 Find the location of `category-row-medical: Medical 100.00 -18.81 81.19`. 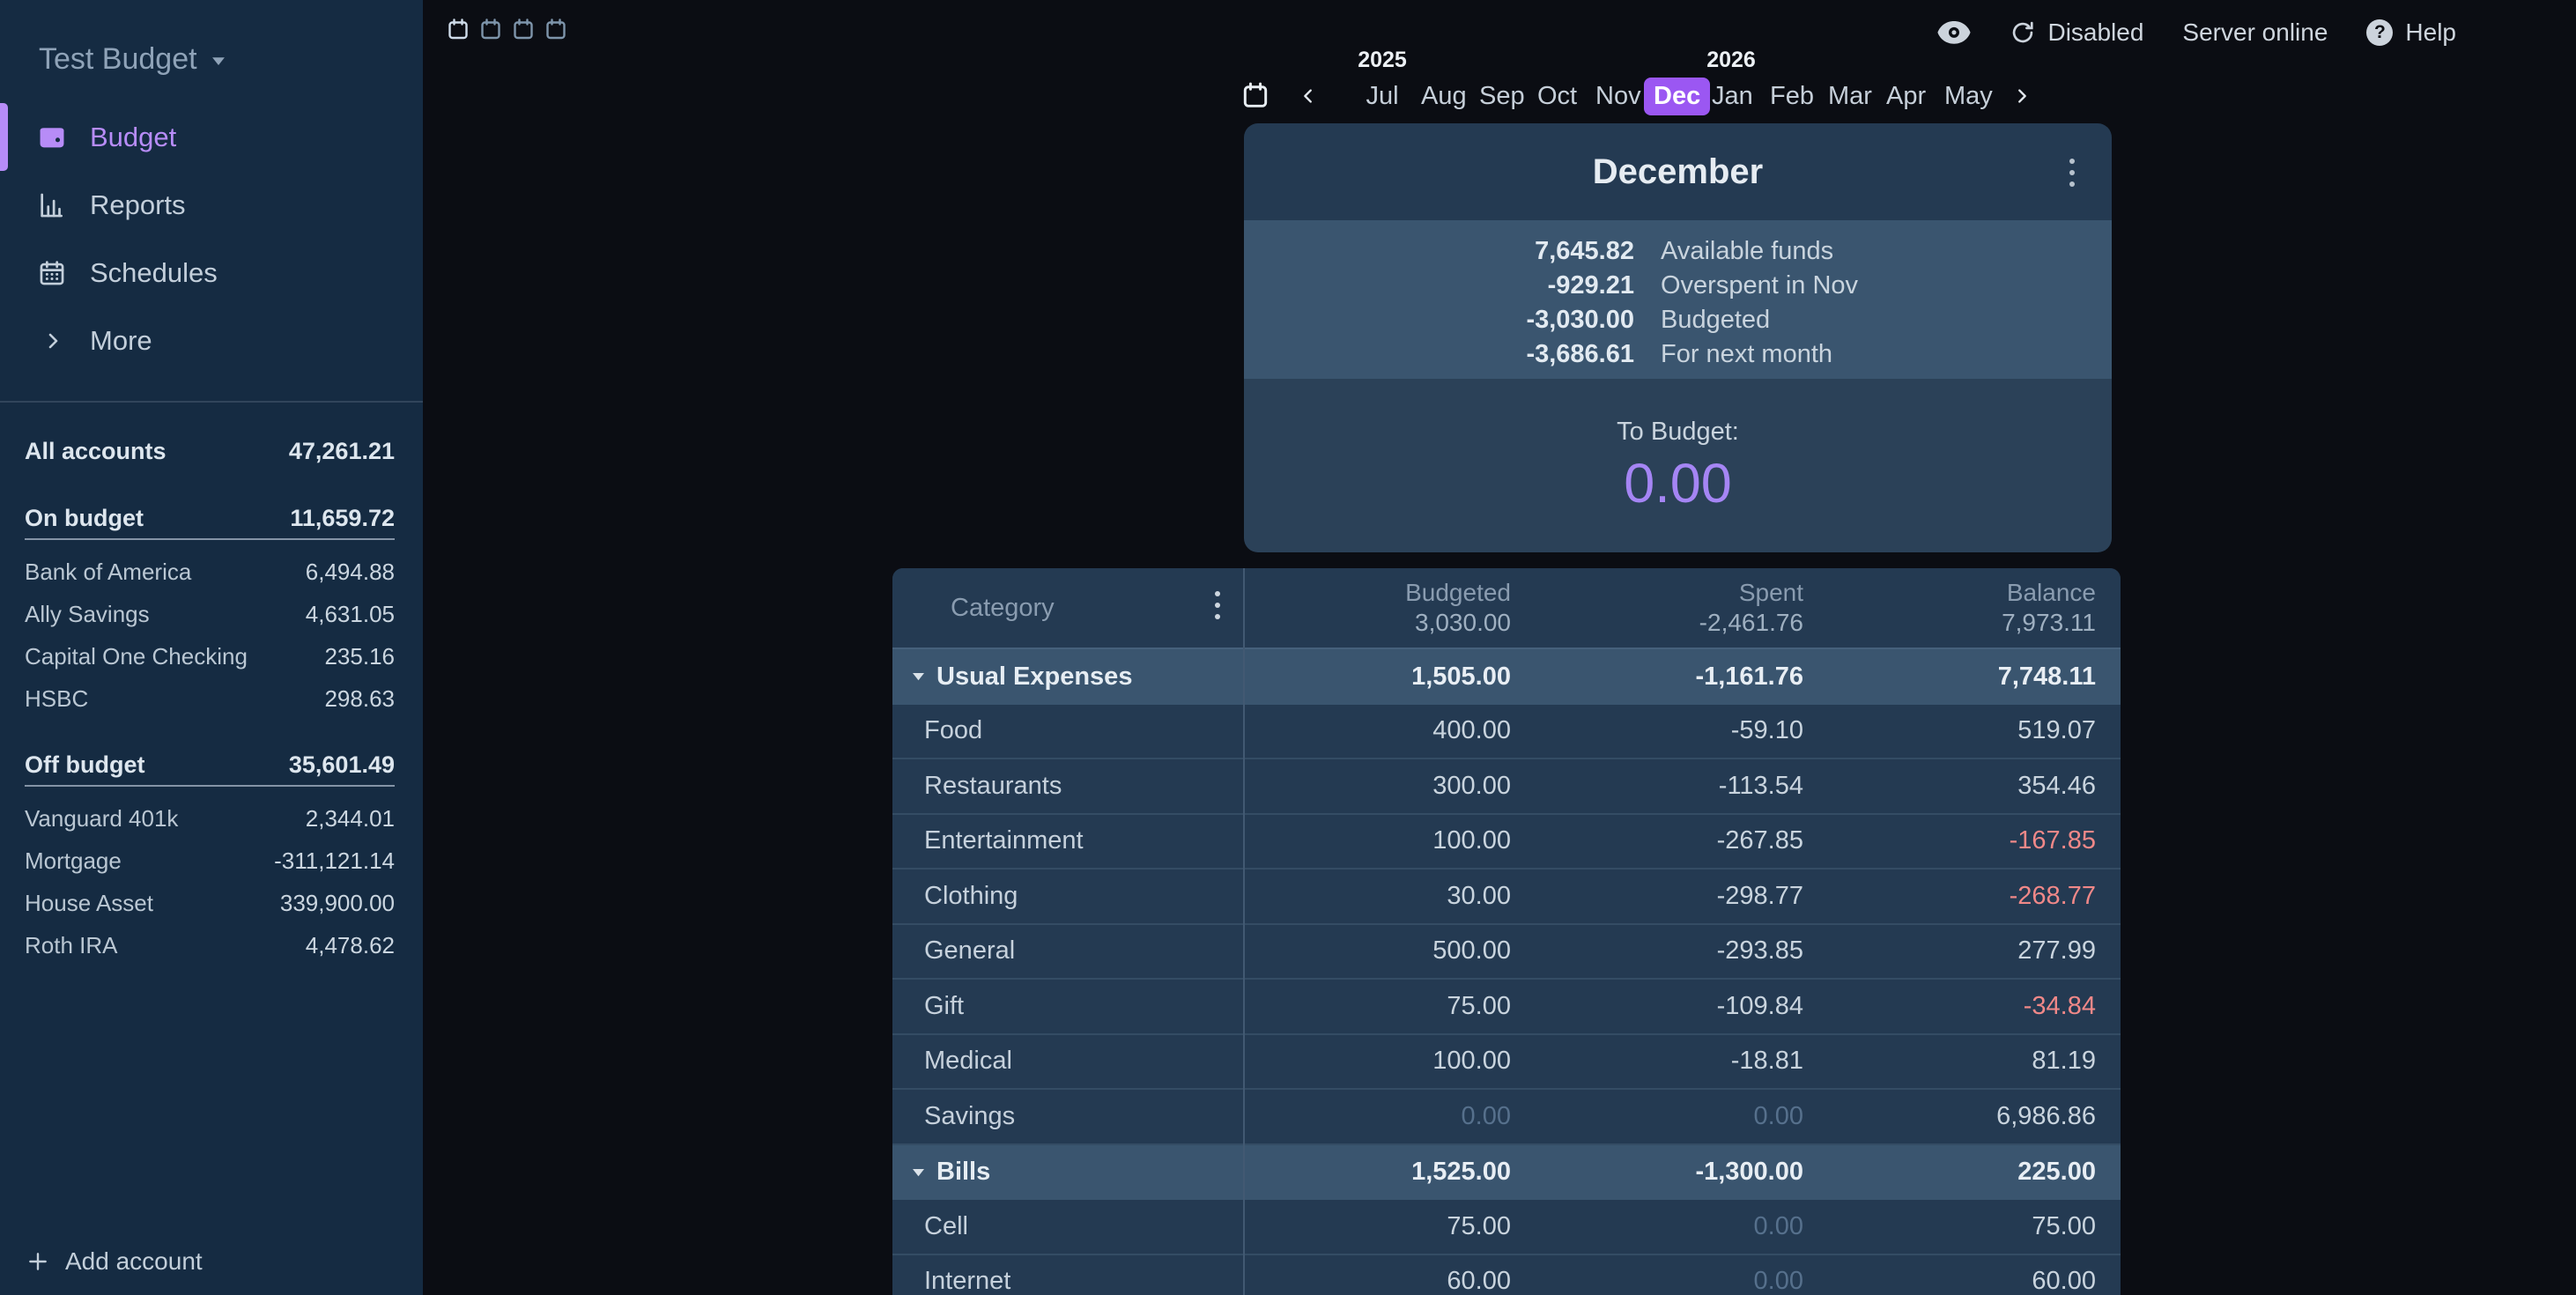

category-row-medical: Medical 100.00 -18.81 81.19 is located at coordinates (1507, 1062).